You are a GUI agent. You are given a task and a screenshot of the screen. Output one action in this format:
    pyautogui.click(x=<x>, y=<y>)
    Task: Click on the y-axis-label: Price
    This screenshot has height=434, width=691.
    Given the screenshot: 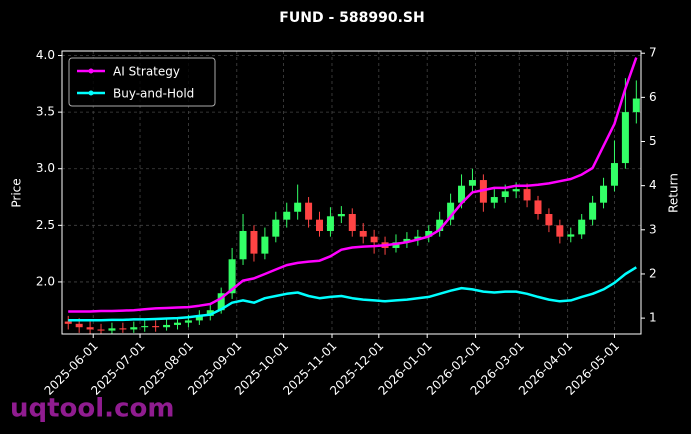 What is the action you would take?
    pyautogui.click(x=17, y=192)
    